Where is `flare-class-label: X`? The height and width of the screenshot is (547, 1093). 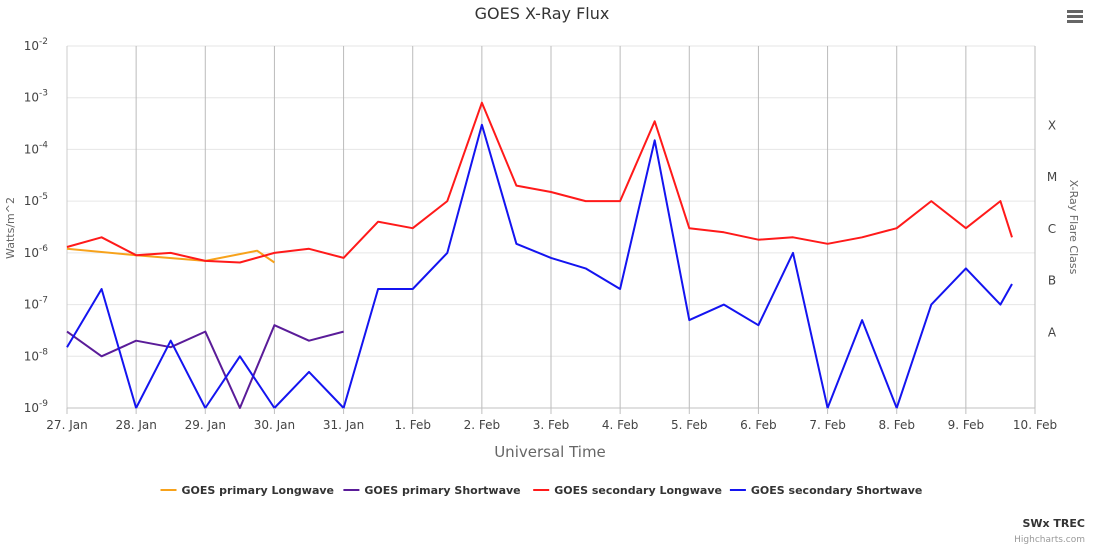 flare-class-label: X is located at coordinates (1052, 125).